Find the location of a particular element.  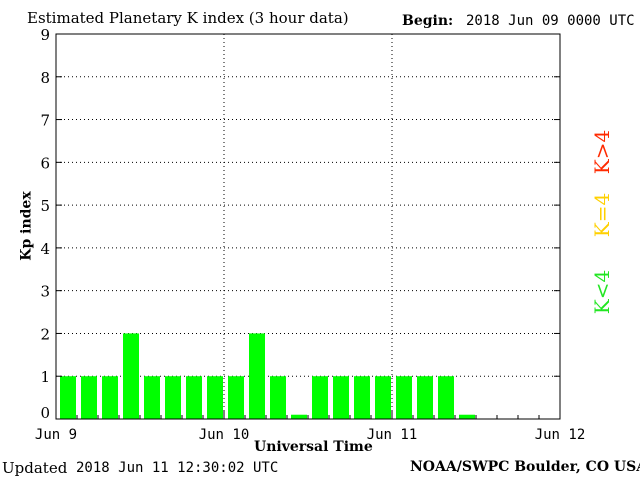

begin-value: 2018 Jun 09 0000 UTC is located at coordinates (550, 21).